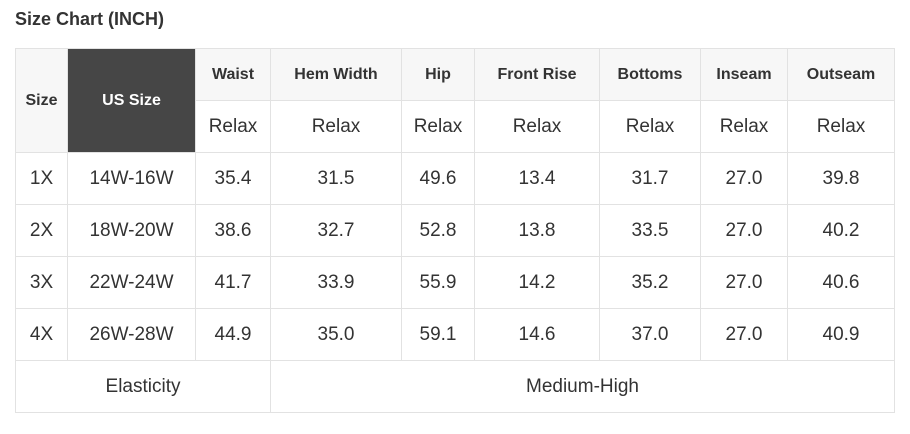 The image size is (910, 434). What do you see at coordinates (537, 282) in the screenshot?
I see `value-cell: 14.2` at bounding box center [537, 282].